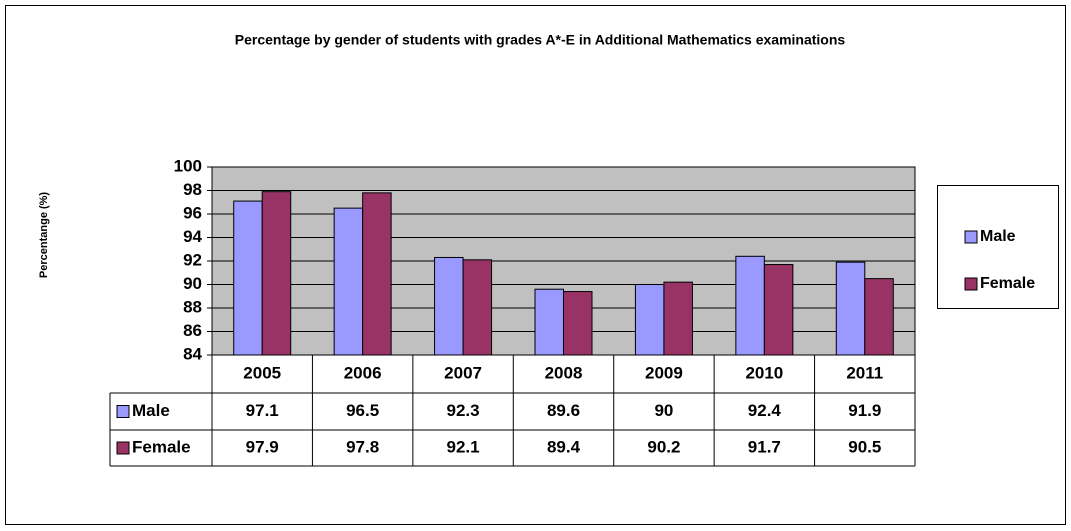 The height and width of the screenshot is (531, 1071). Describe the element at coordinates (764, 372) in the screenshot. I see `table-header: 2010` at that location.